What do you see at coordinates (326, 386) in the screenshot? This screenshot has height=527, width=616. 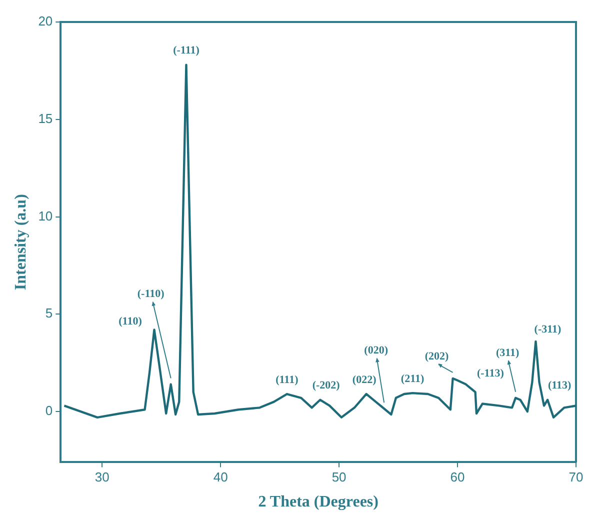 I see `annotation: (-202)` at bounding box center [326, 386].